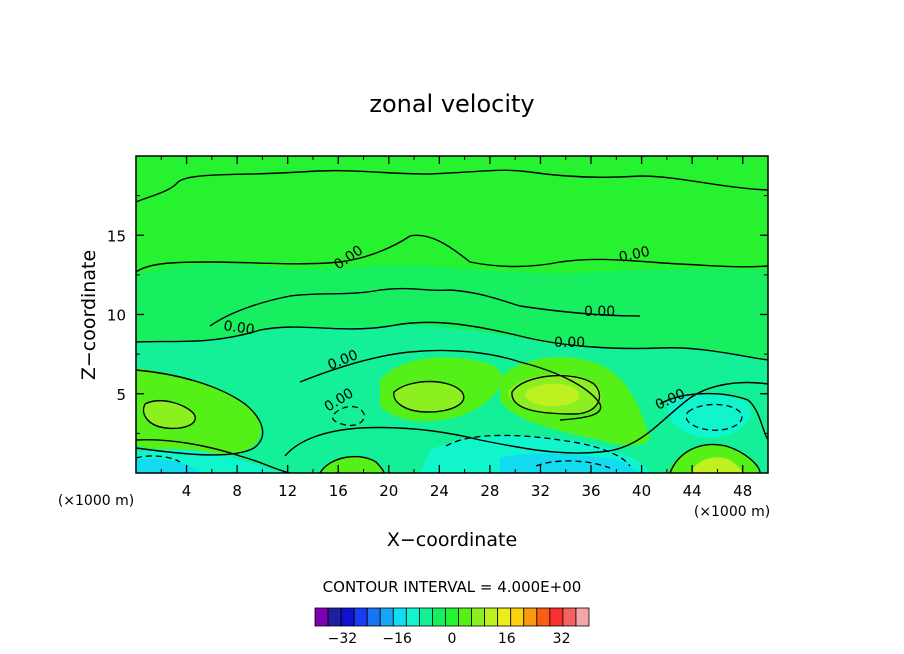  Describe the element at coordinates (187, 491) in the screenshot. I see `x-tick-label: 4` at that location.